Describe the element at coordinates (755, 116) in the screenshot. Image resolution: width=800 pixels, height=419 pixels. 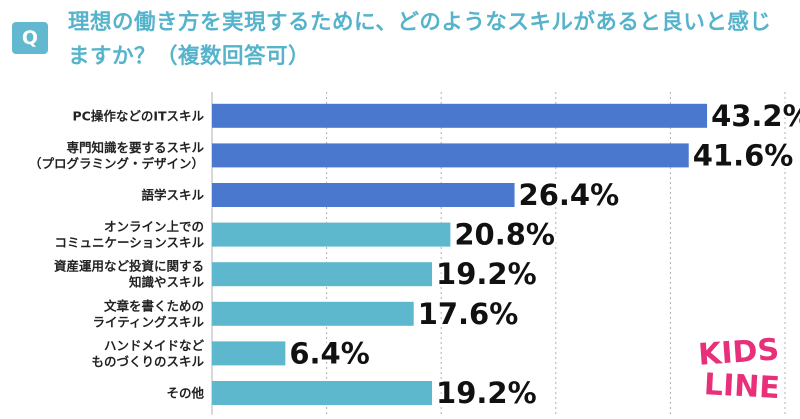
I see `data-label: 43.2%` at that location.